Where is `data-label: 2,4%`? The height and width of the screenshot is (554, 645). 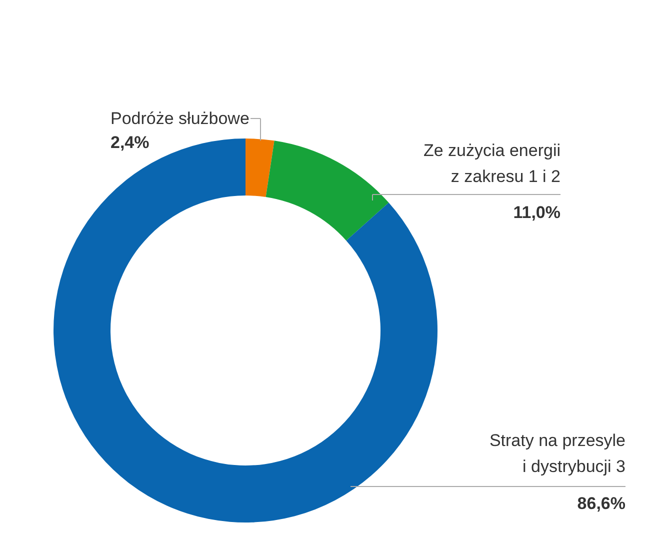 data-label: 2,4% is located at coordinates (130, 142).